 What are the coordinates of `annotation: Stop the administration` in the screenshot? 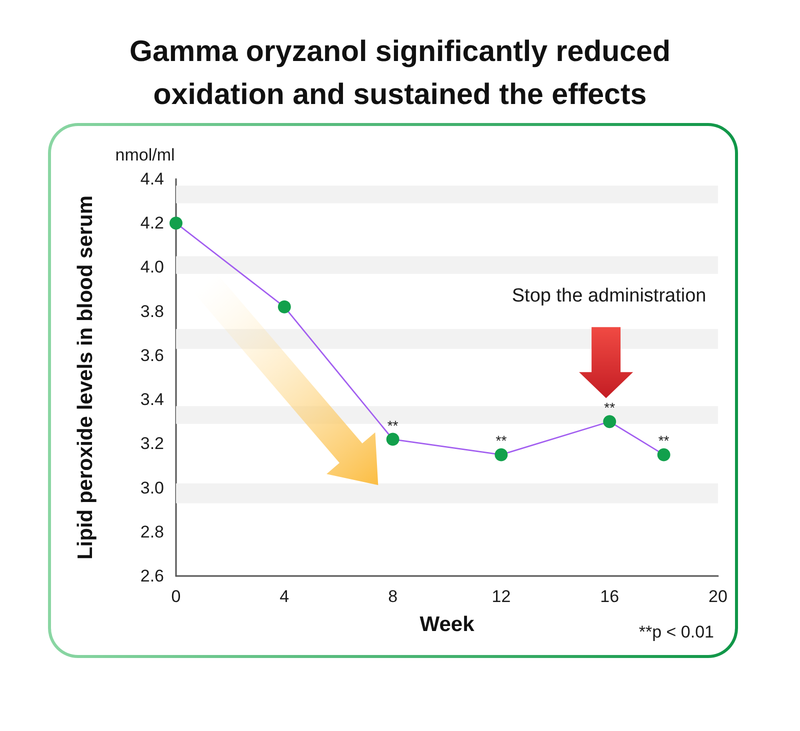 It's located at (609, 296).